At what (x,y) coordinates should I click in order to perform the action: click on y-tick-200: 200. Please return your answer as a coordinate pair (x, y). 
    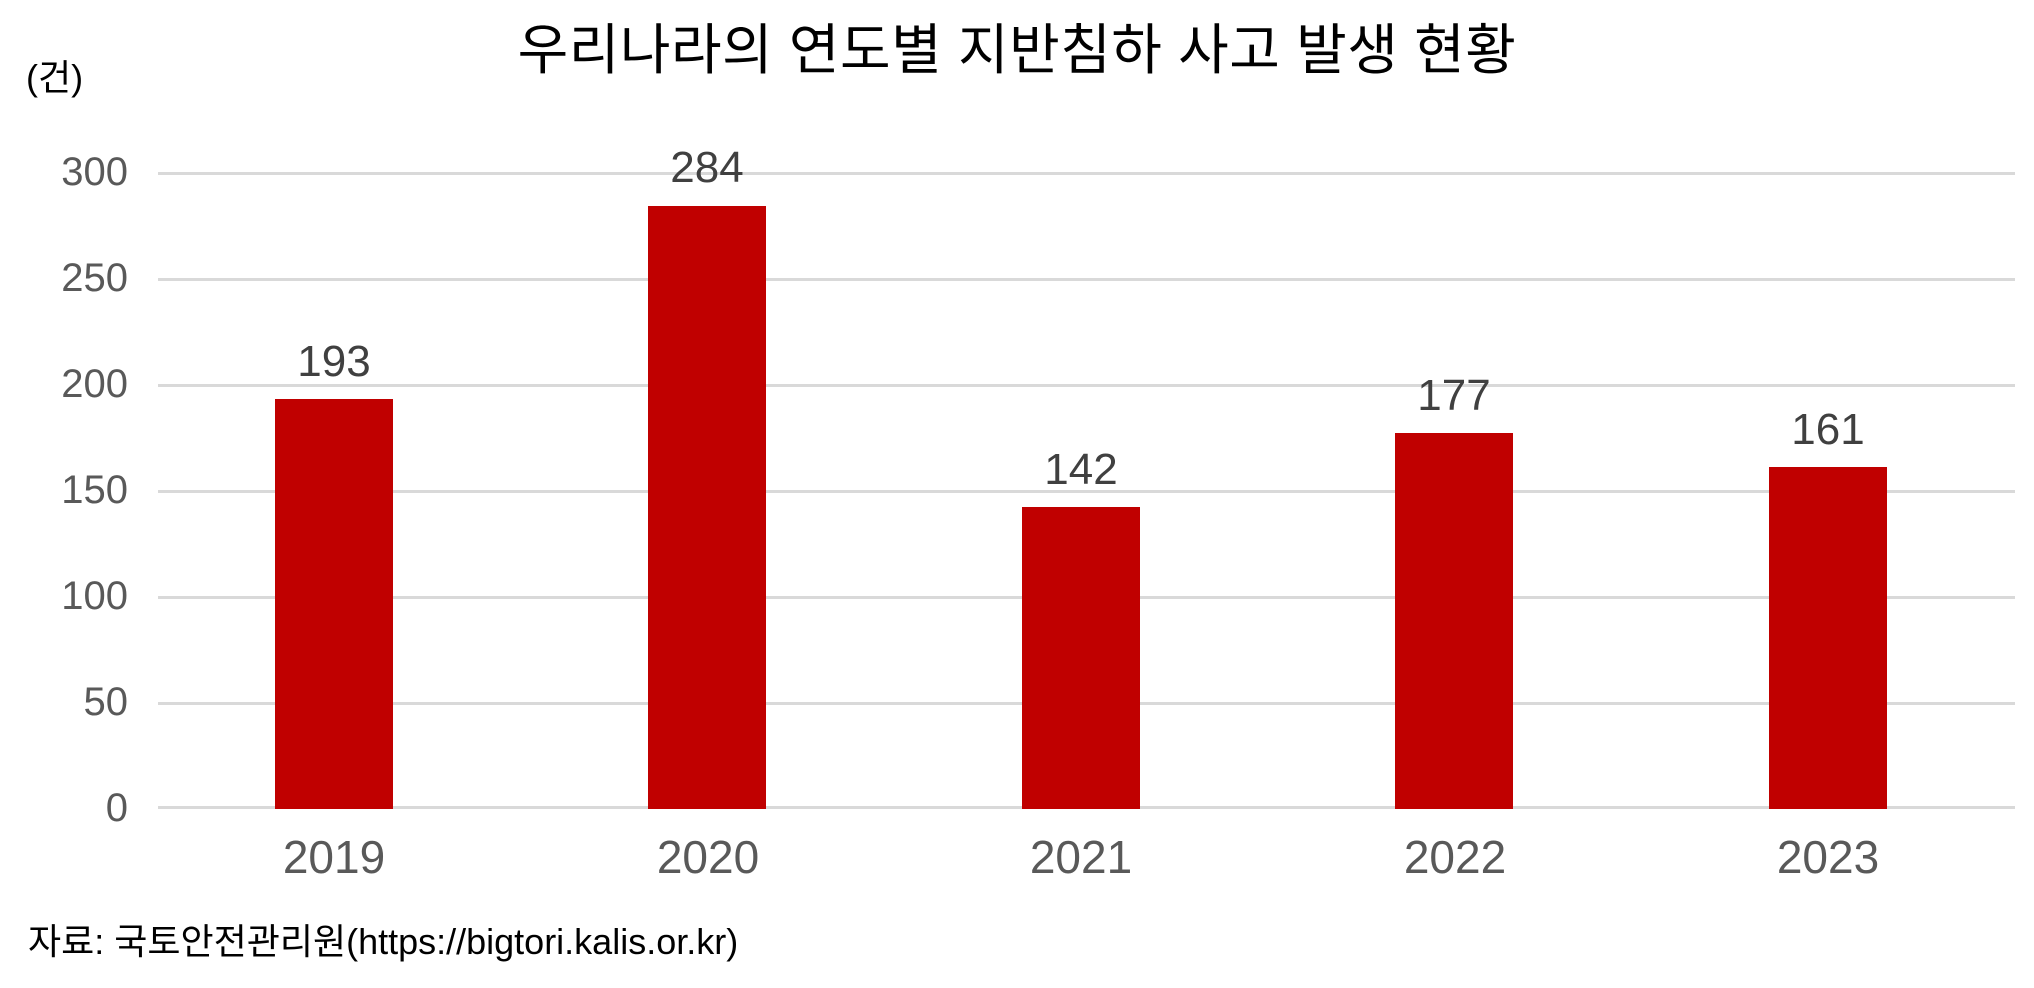
    Looking at the image, I should click on (94, 384).